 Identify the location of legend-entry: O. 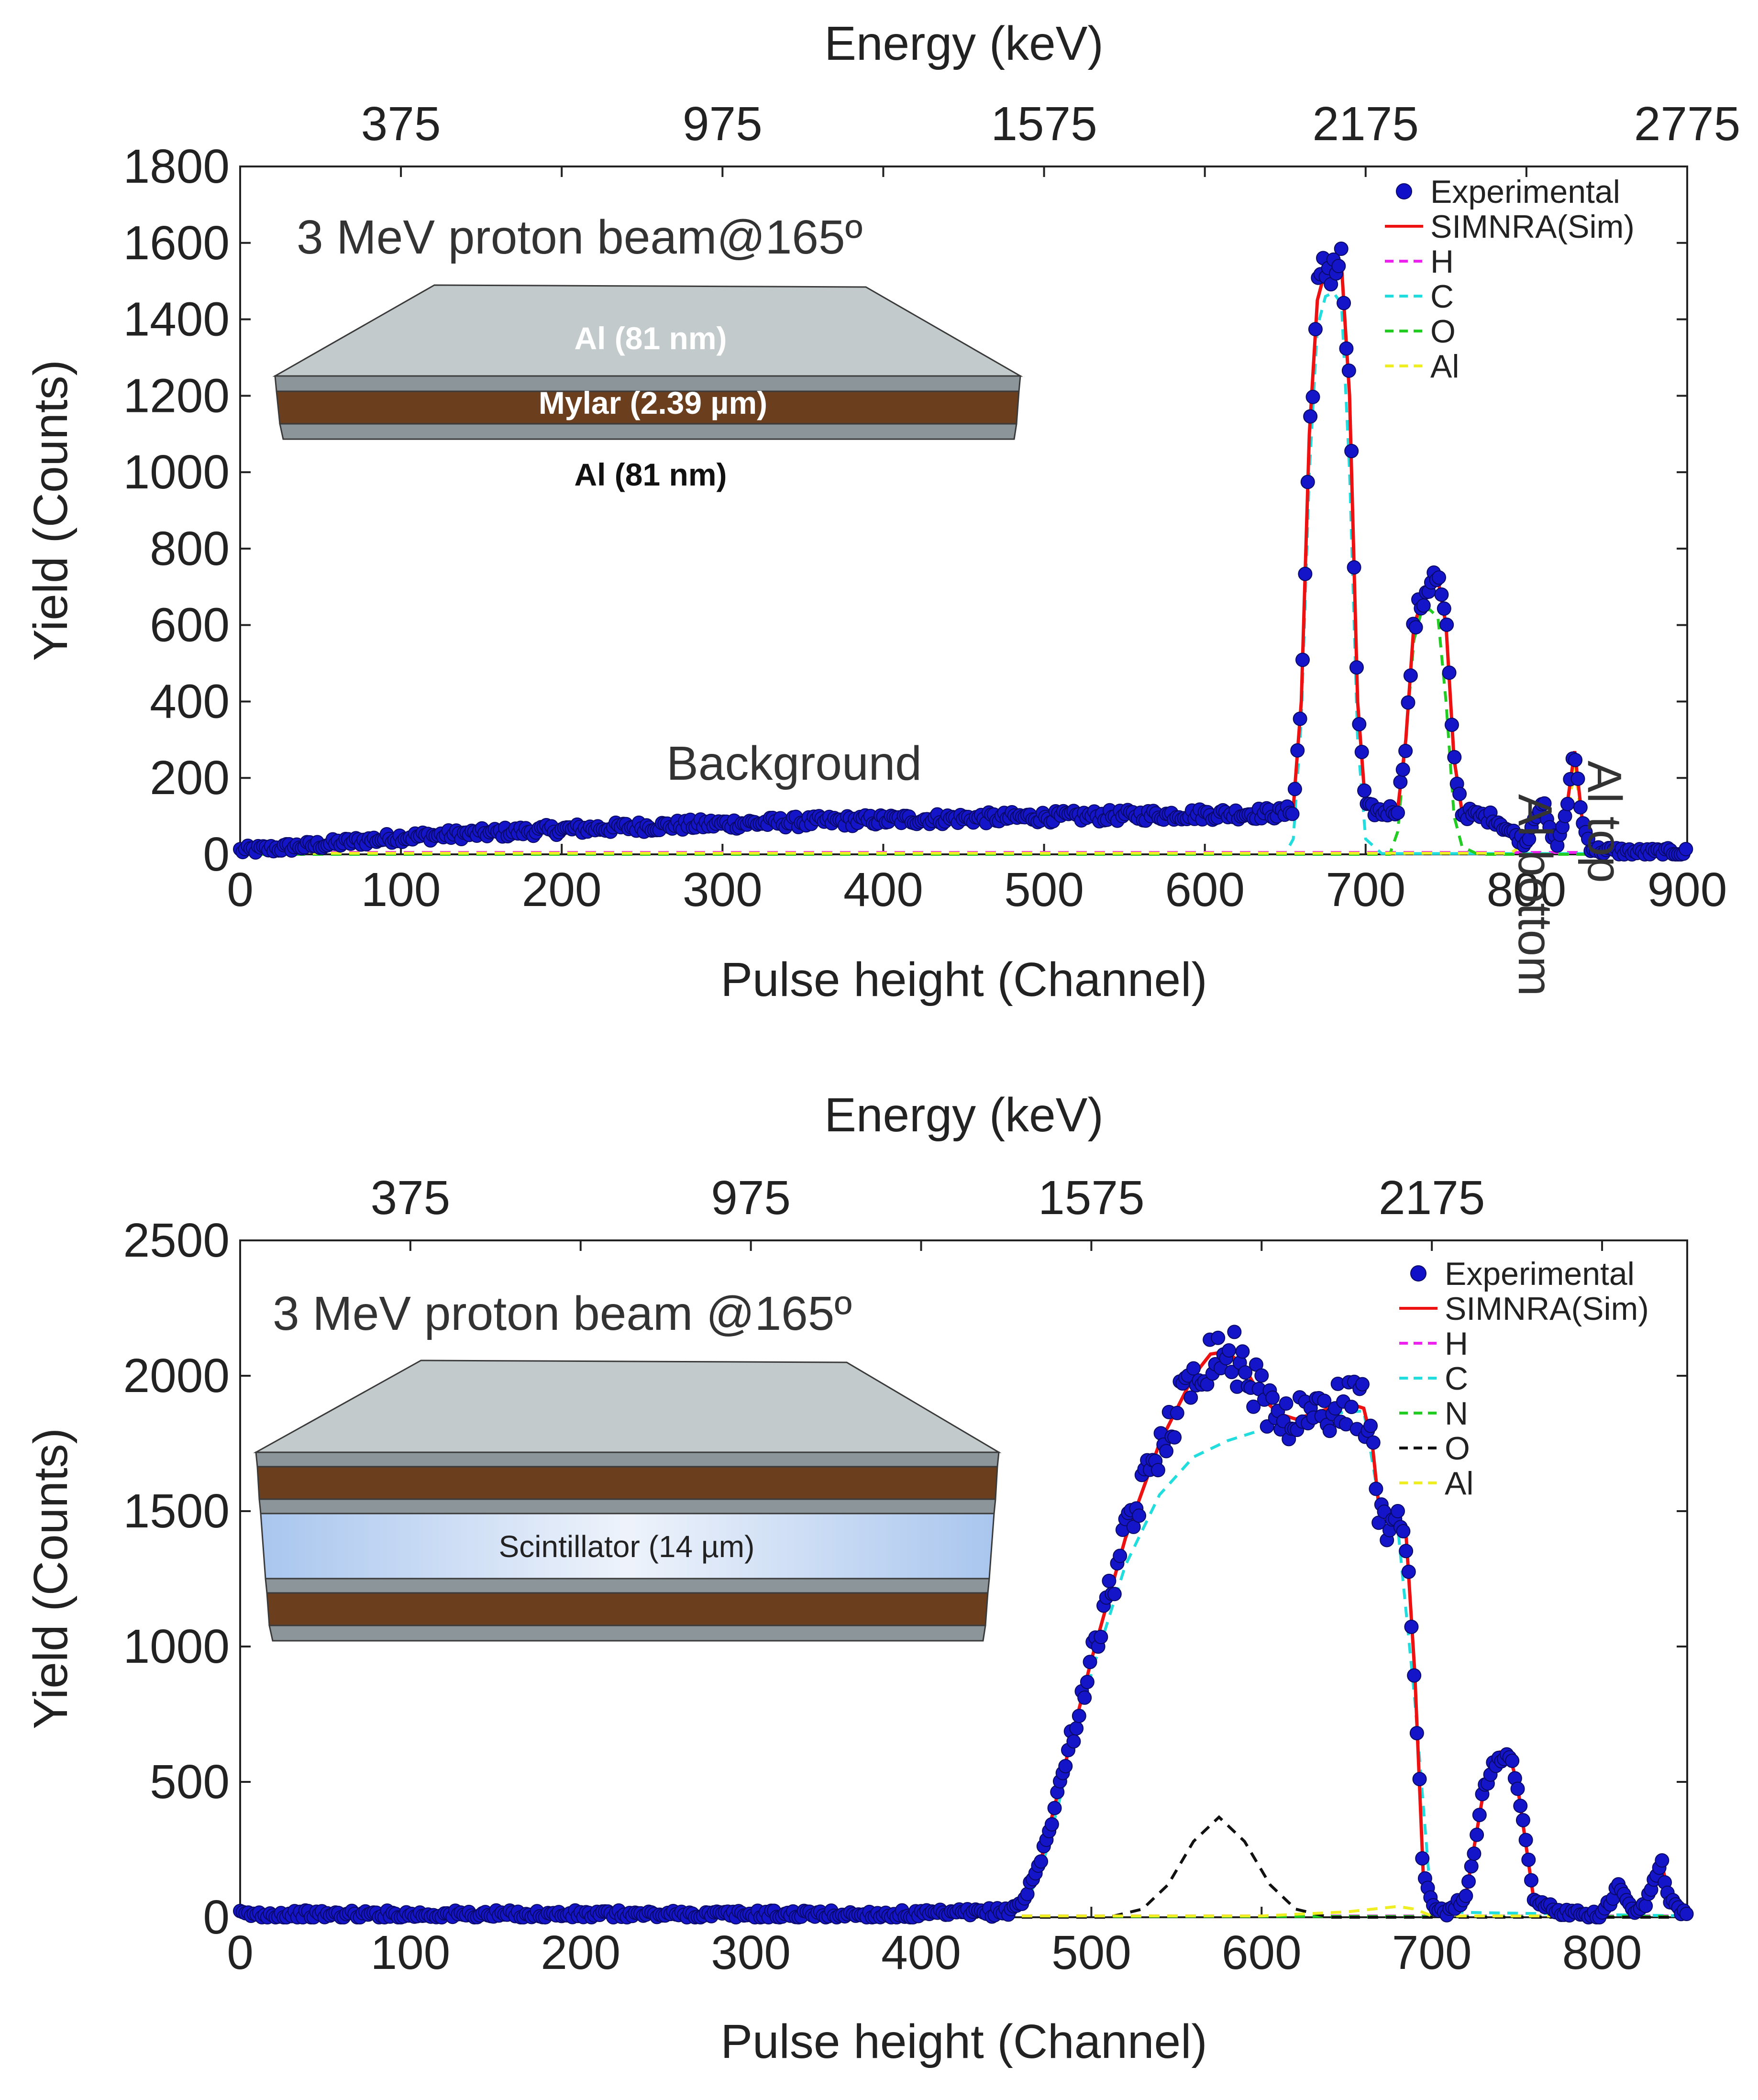
(1443, 331).